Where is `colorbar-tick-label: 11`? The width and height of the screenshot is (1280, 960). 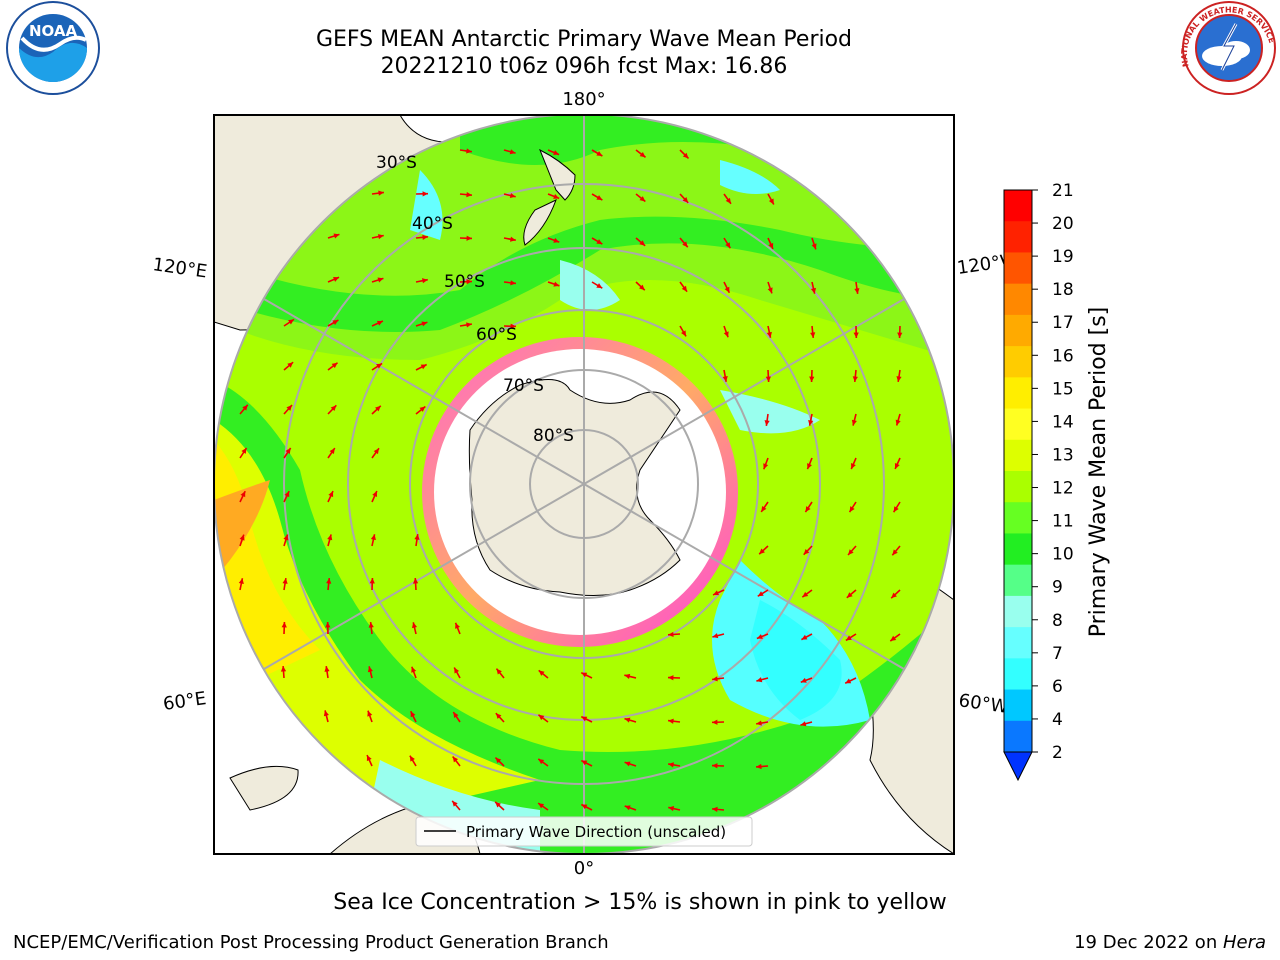
colorbar-tick-label: 11 is located at coordinates (1063, 522).